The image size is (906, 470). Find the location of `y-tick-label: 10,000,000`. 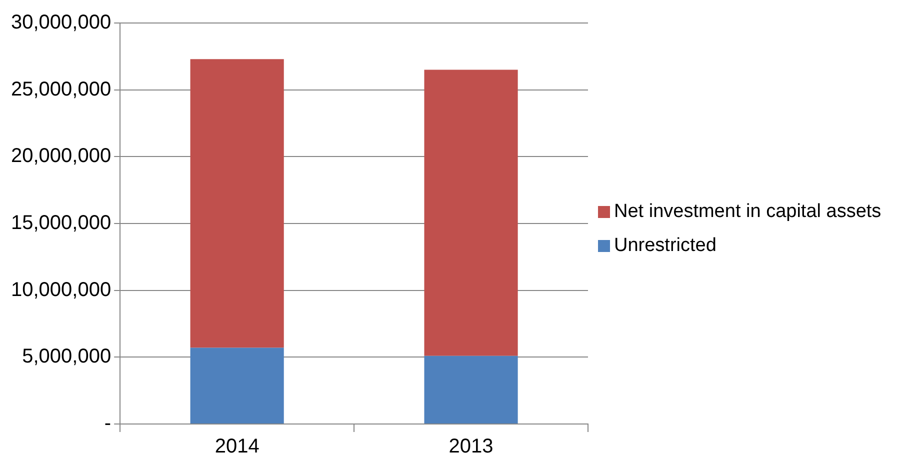

y-tick-label: 10,000,000 is located at coordinates (61, 289).